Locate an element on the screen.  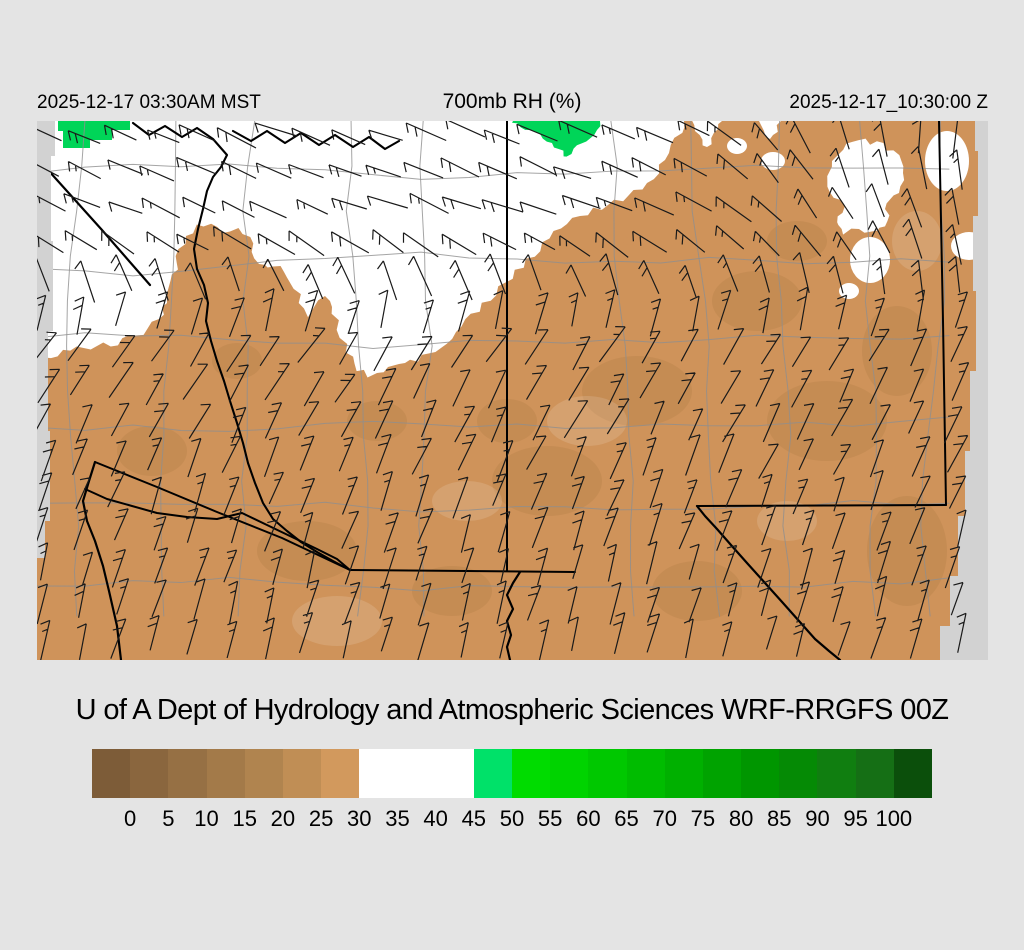
valid-time-utc-label: 2025-12-17_10:30:00 Z is located at coordinates (888, 102).